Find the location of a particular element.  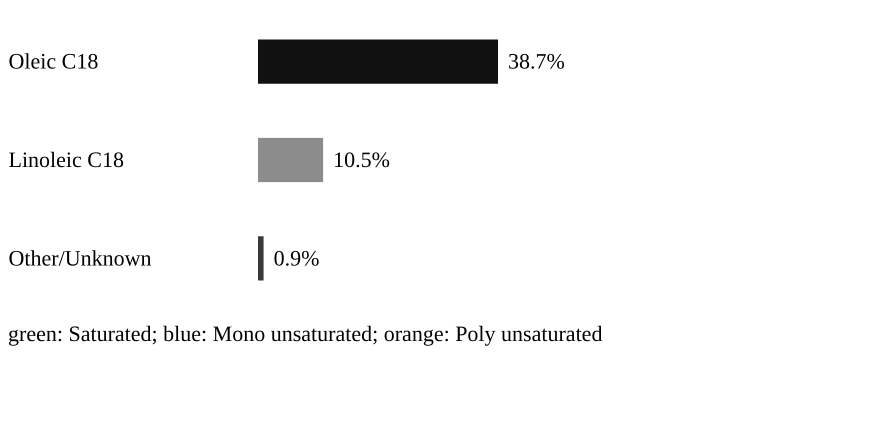

data-label: 0.9% is located at coordinates (297, 257).